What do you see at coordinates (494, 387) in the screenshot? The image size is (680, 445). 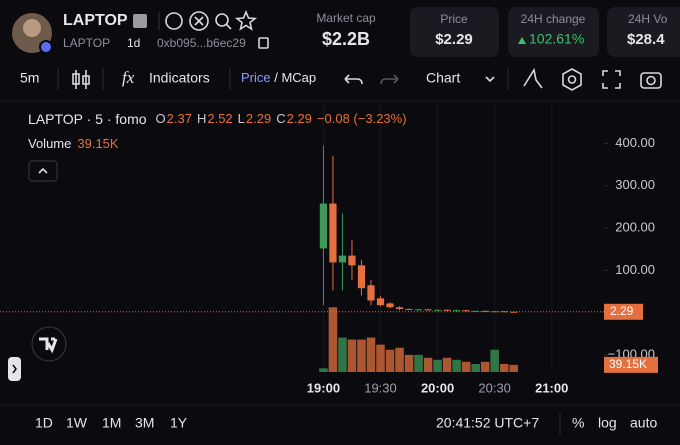 I see `x-tick-label: 20:30` at bounding box center [494, 387].